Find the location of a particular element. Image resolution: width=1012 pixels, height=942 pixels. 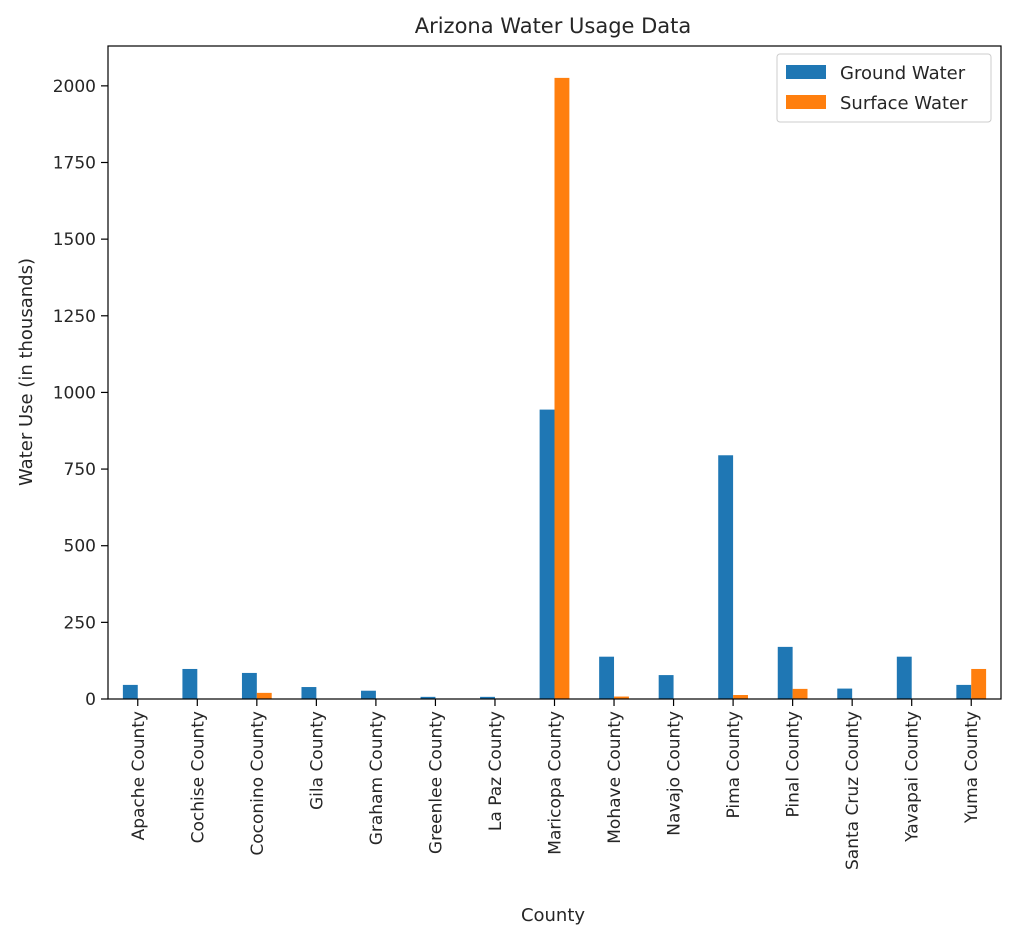

x-tick-label: Apache County is located at coordinates (139, 775).